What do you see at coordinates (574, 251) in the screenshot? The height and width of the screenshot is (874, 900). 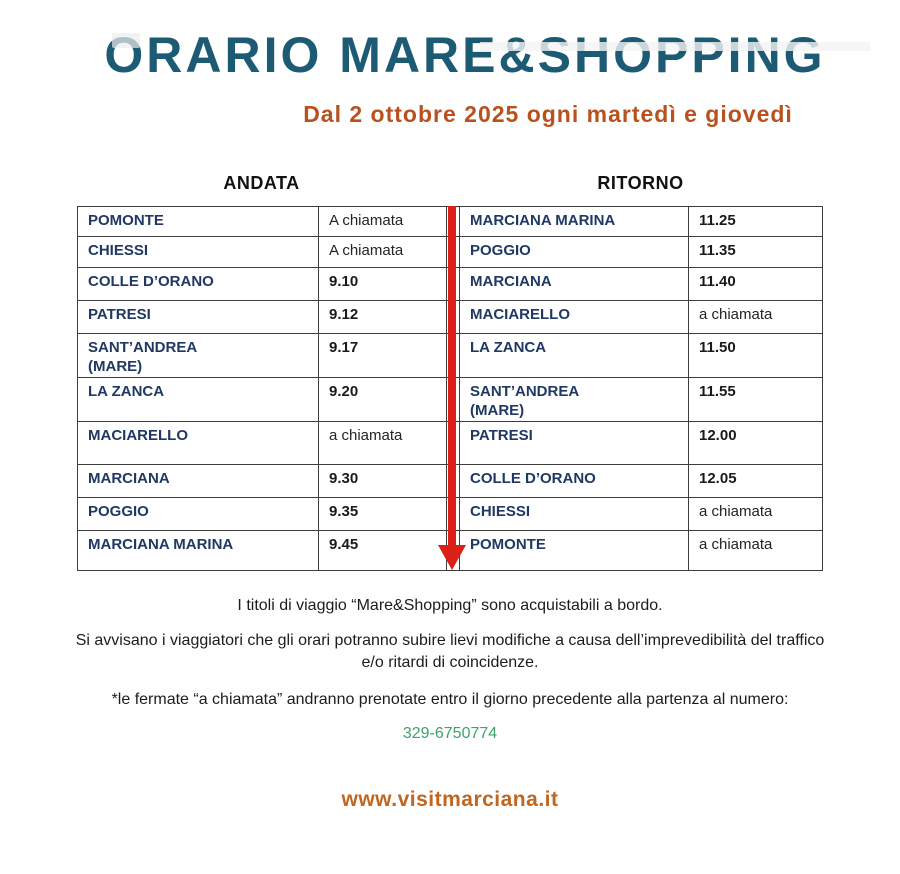 I see `ritorno-stop-cell: POGGIO` at bounding box center [574, 251].